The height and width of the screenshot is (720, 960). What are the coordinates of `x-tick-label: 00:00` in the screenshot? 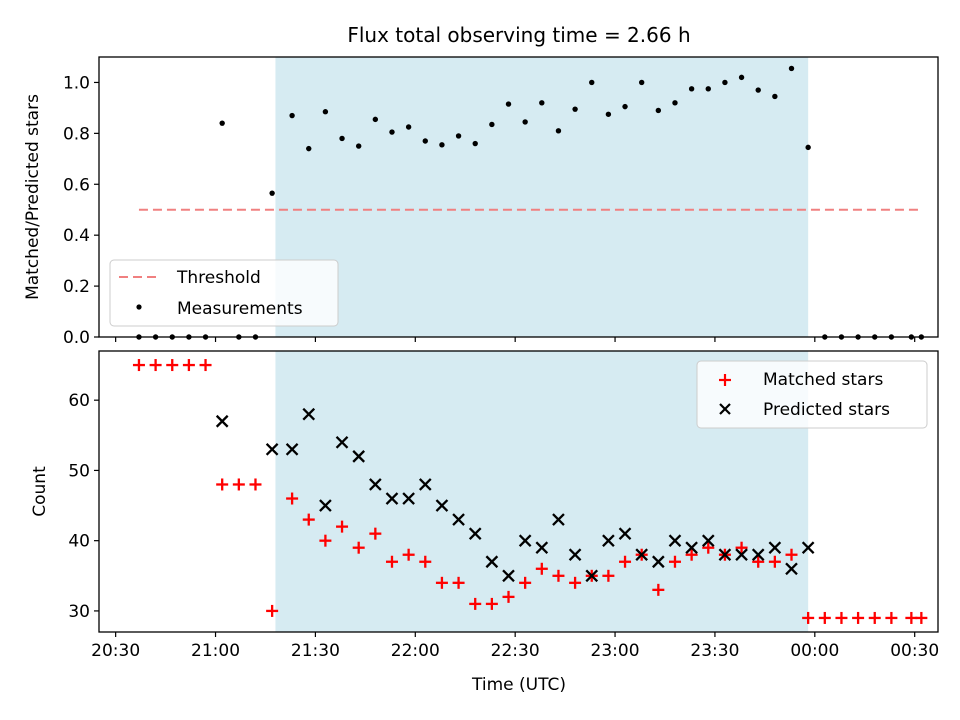 It's located at (814, 651).